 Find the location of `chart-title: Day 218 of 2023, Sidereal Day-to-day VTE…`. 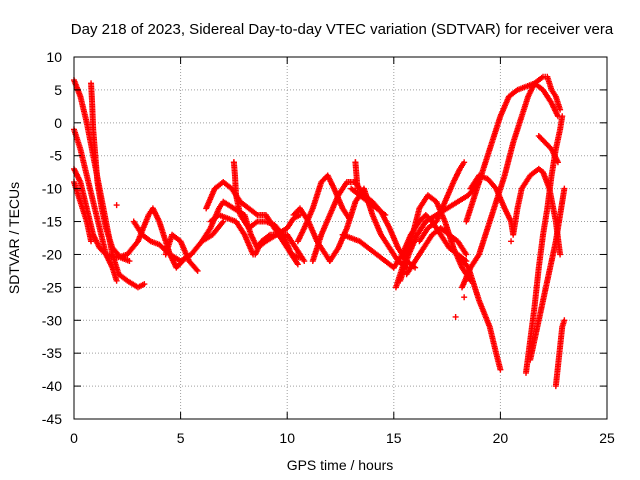

chart-title: Day 218 of 2023, Sidereal Day-to-day VTE… is located at coordinates (342, 29).